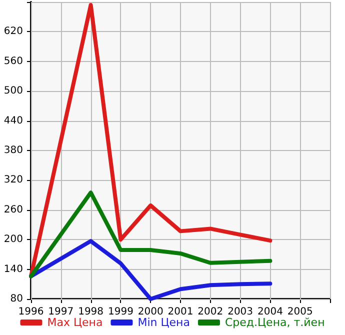 The height and width of the screenshot is (335, 345). What do you see at coordinates (211, 312) in the screenshot?
I see `x-tick-label: 2002` at bounding box center [211, 312].